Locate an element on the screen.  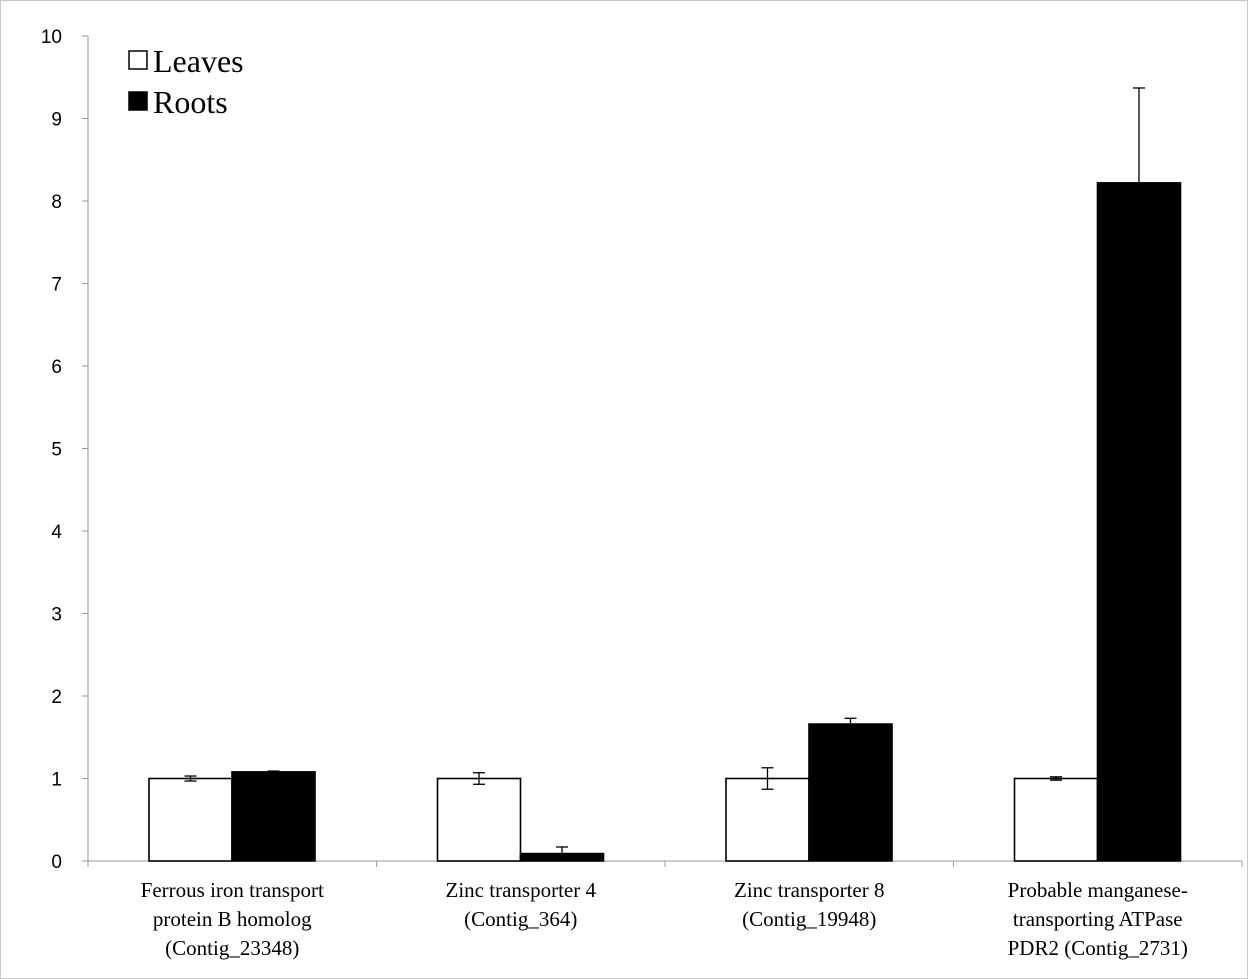
x-category-label-line: Ferrous iron transport is located at coordinates (232, 890).